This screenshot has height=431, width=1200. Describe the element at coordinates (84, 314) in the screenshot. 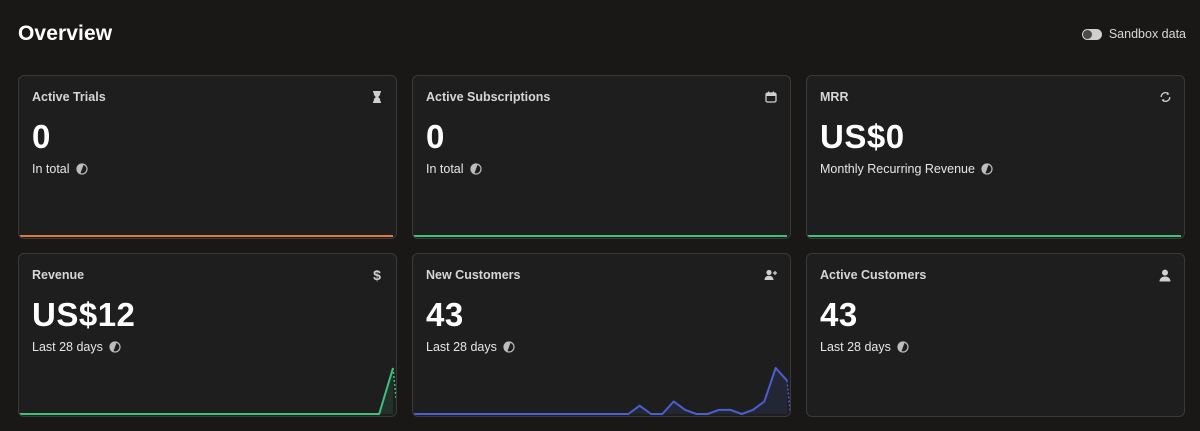

I see `card-value: US$12` at that location.